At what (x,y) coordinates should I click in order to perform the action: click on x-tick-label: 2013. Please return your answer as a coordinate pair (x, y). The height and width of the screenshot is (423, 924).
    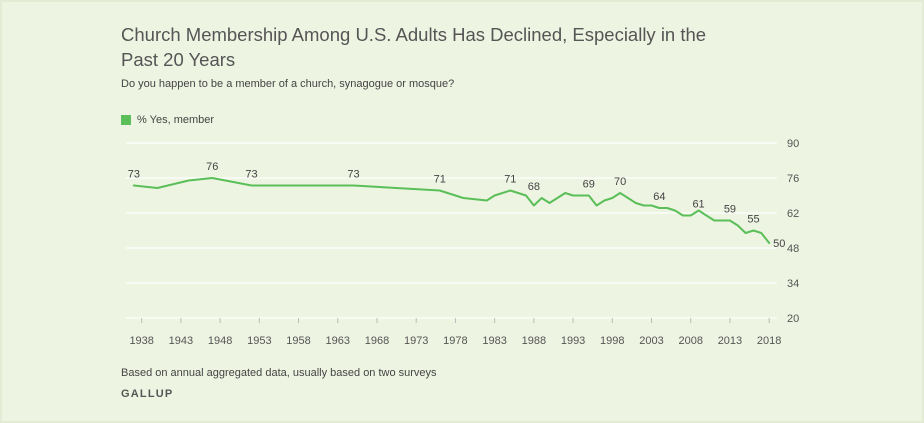
    Looking at the image, I should click on (730, 341).